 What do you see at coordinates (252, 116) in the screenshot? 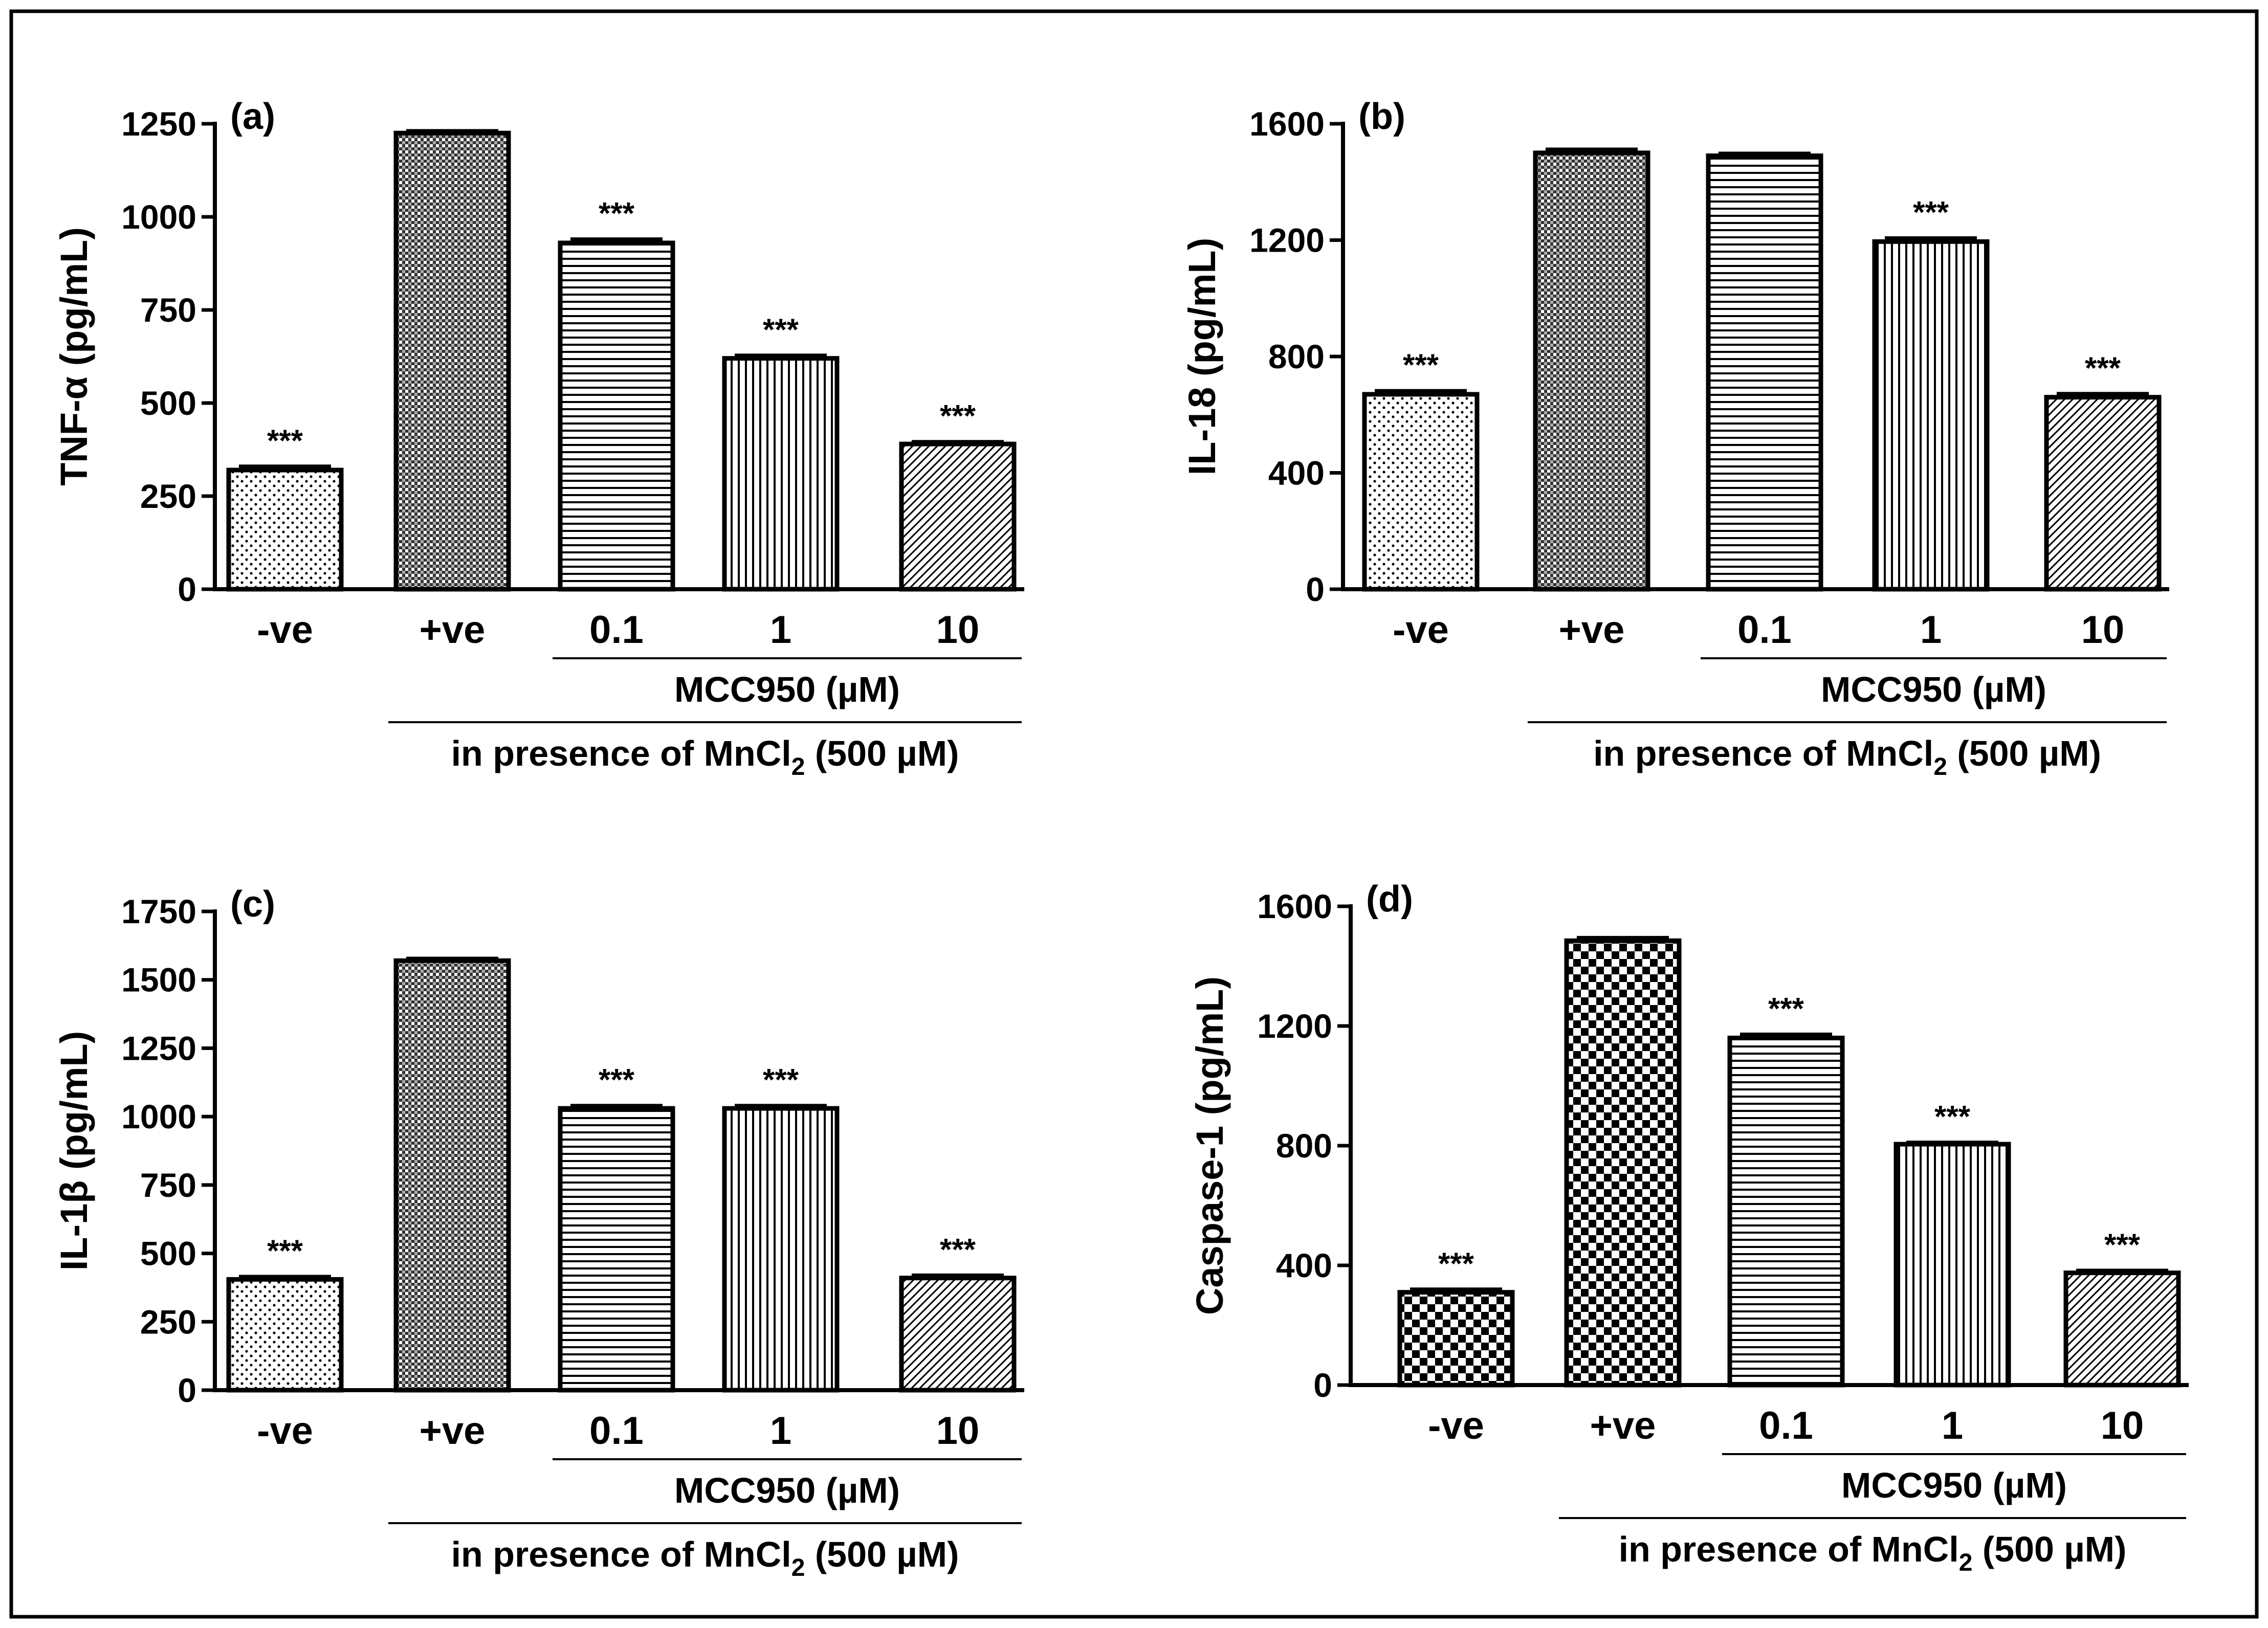
I see `panel-label: (a)` at bounding box center [252, 116].